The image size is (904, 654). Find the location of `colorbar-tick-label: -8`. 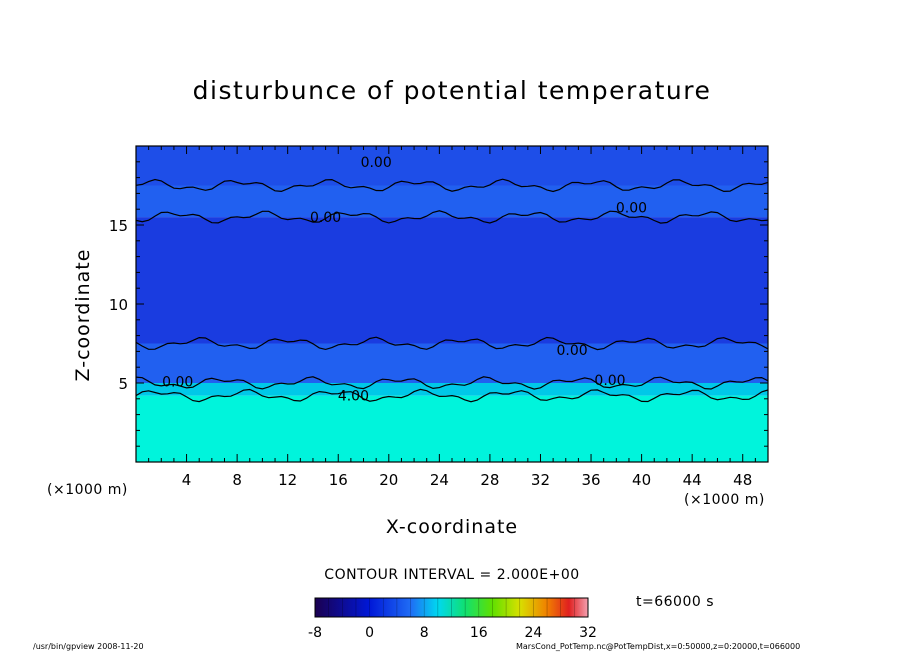

colorbar-tick-label: -8 is located at coordinates (315, 633).